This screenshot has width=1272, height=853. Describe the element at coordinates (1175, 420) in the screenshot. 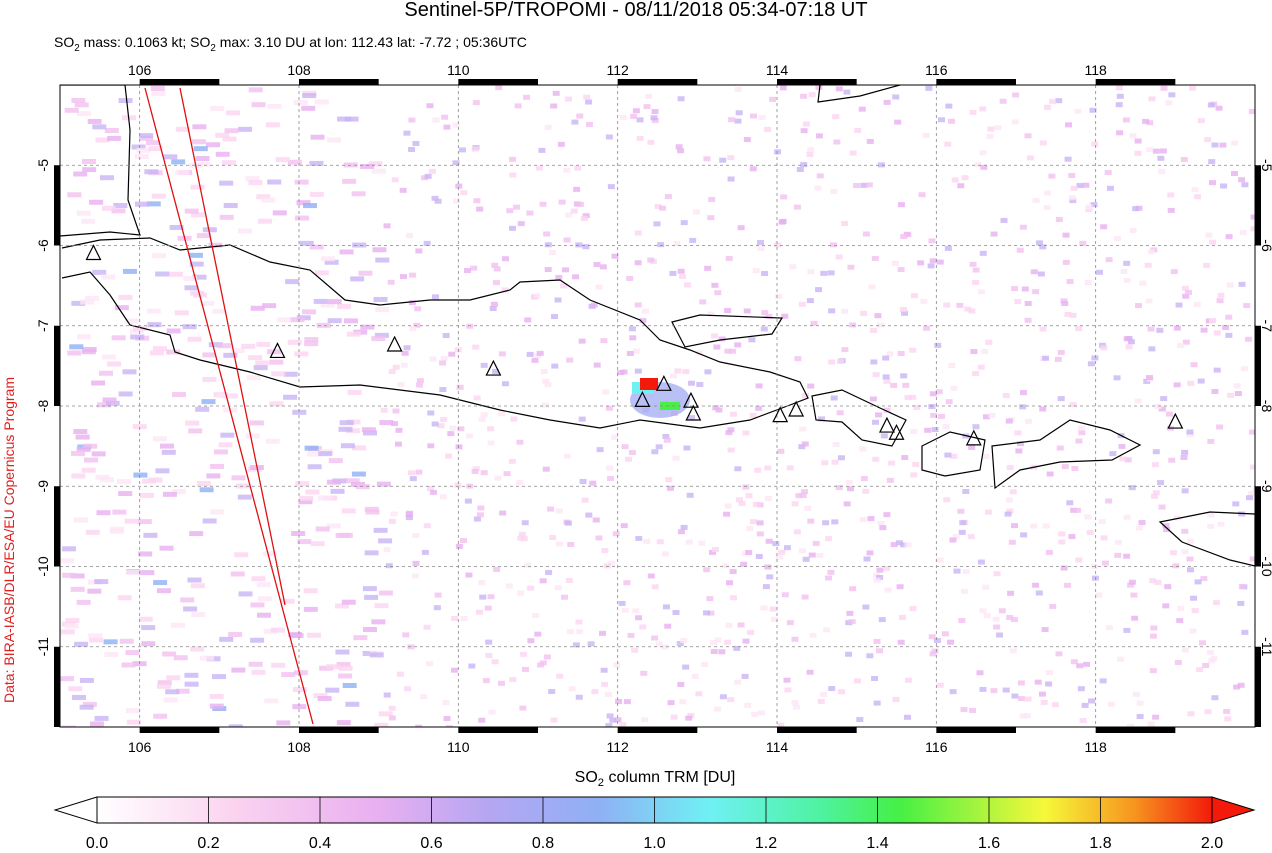

I see `volcano` at that location.